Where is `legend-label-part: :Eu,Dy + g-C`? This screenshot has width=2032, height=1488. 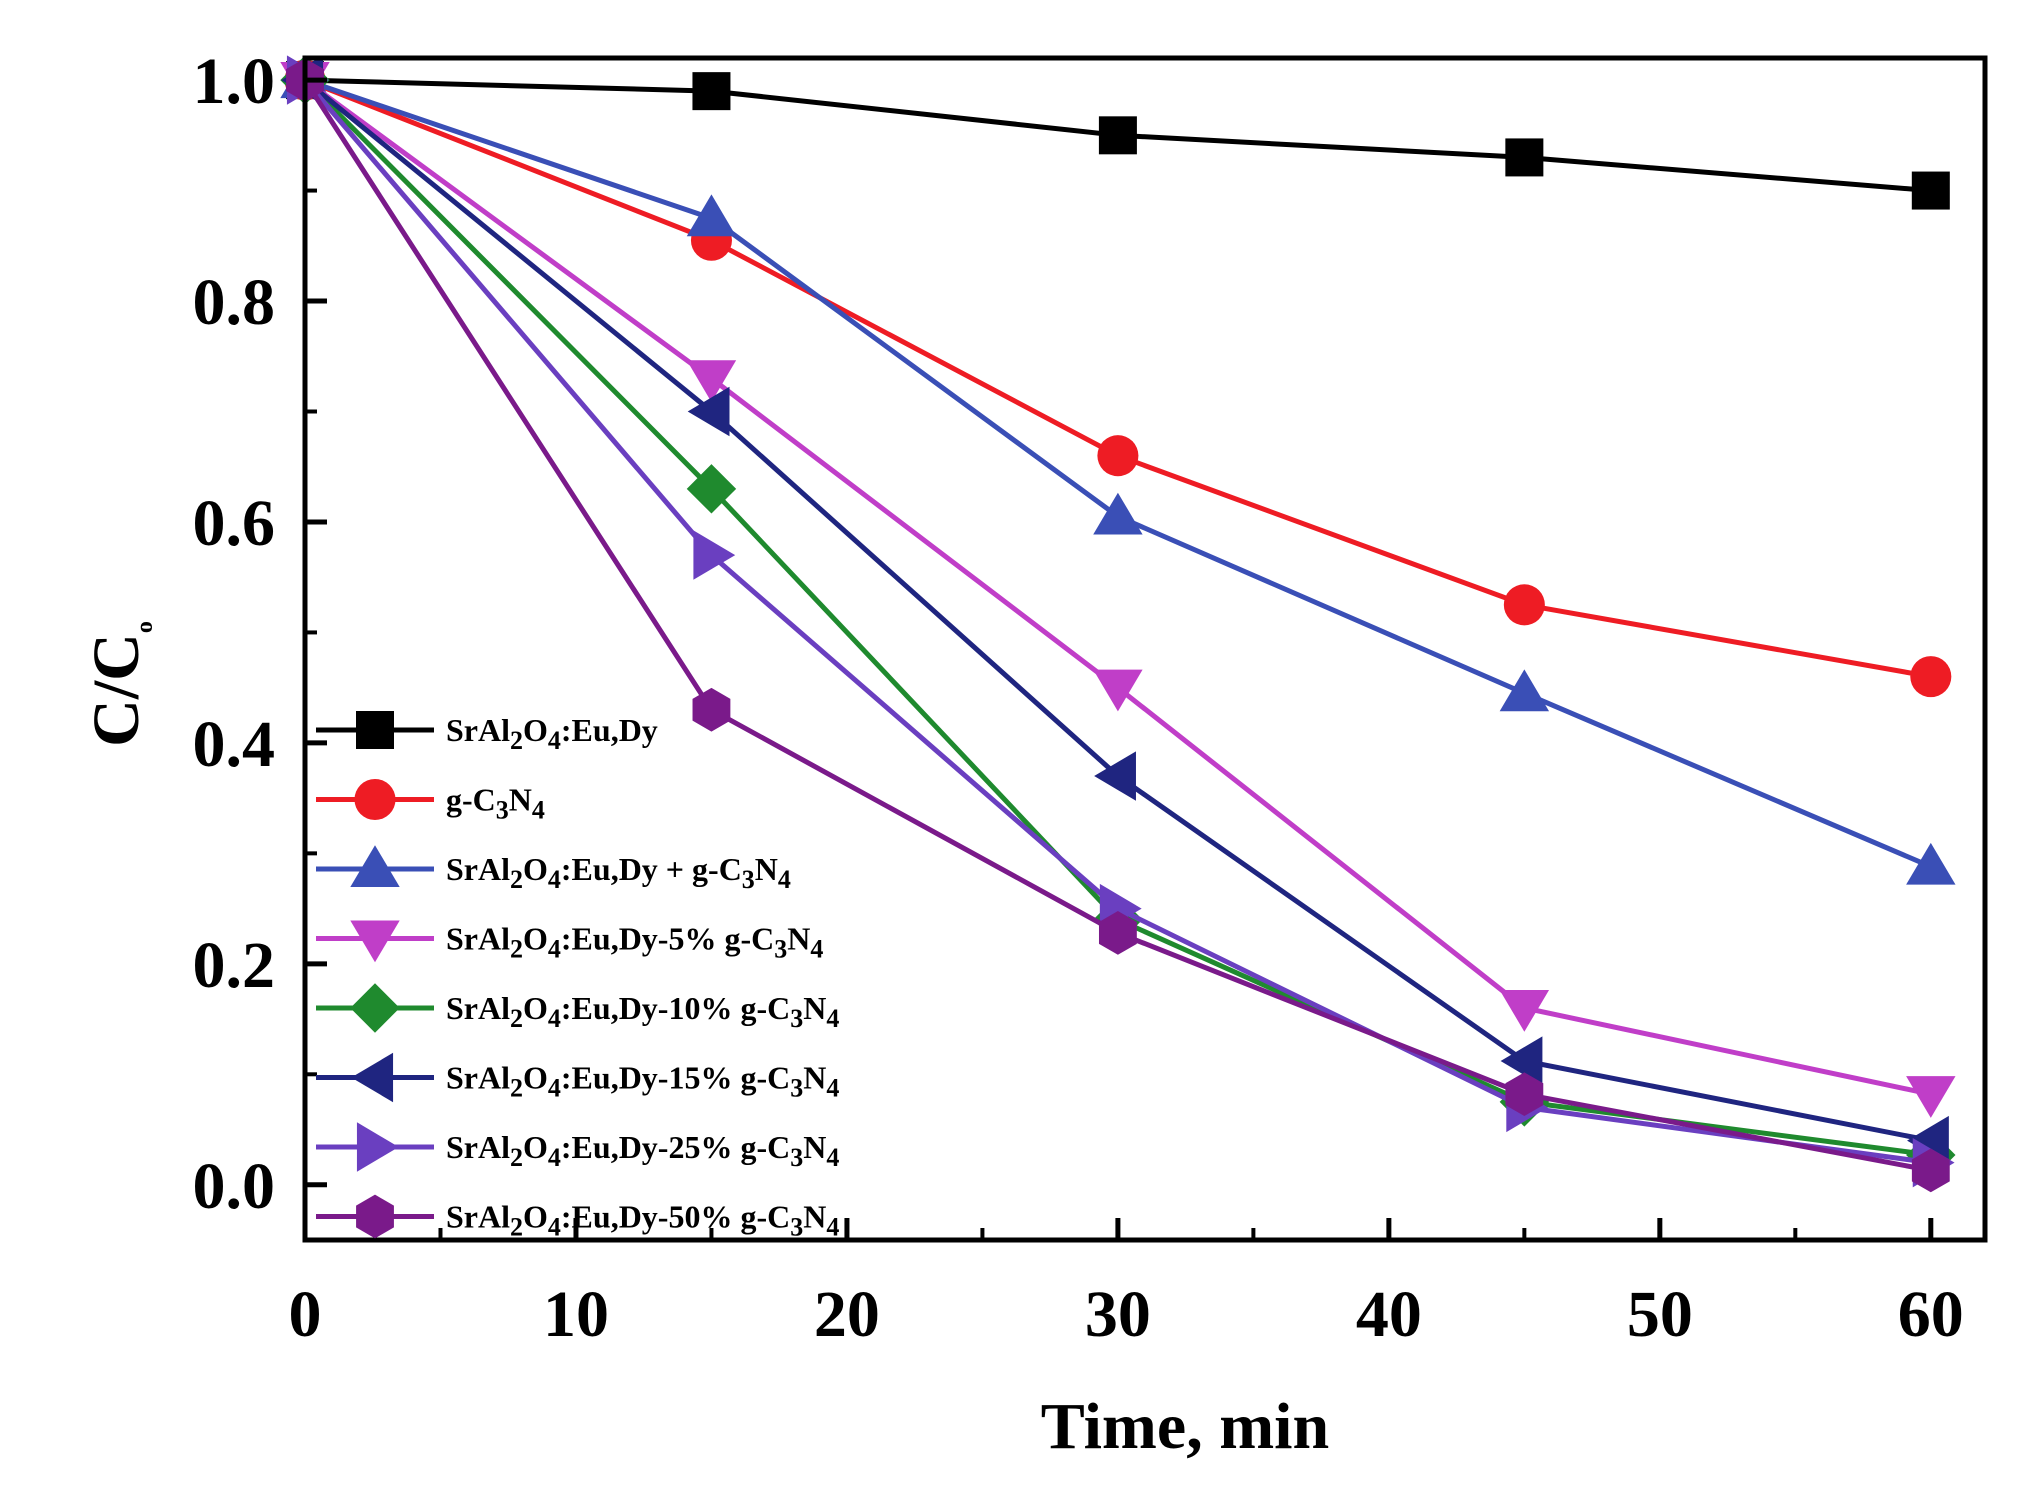 legend-label-part: :Eu,Dy + g-C is located at coordinates (651, 869).